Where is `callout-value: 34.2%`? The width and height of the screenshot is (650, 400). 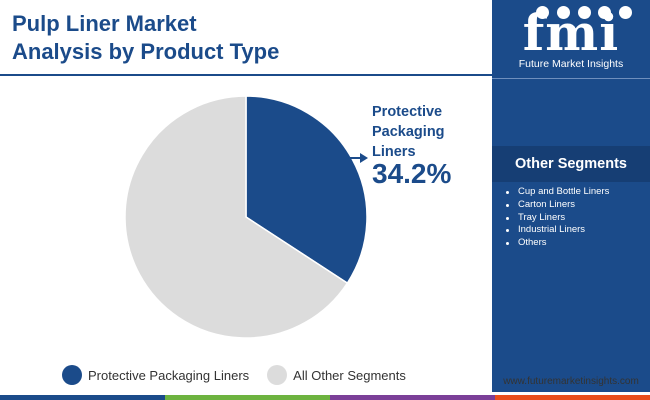 callout-value: 34.2% is located at coordinates (412, 173).